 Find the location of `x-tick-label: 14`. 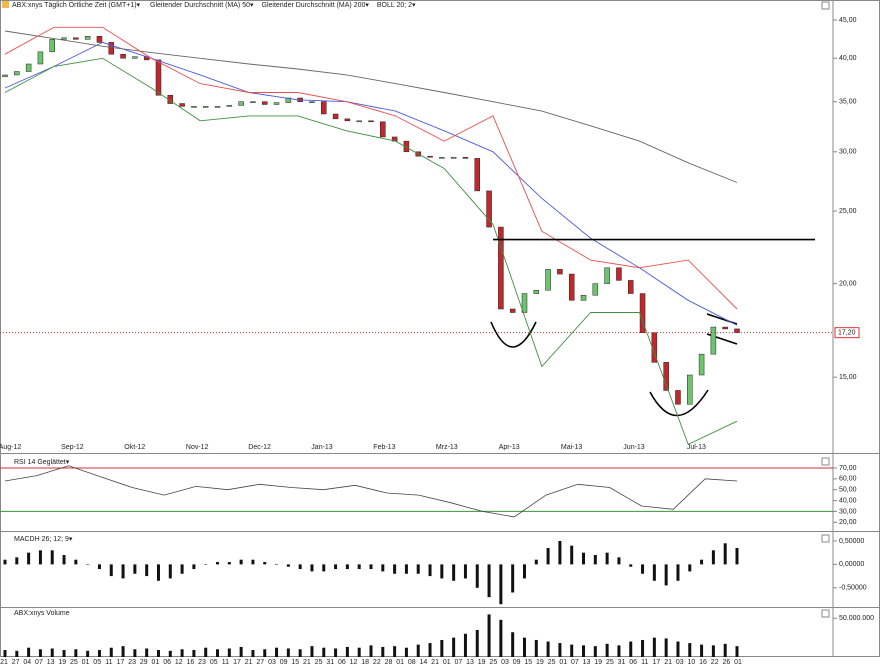

x-tick-label: 14 is located at coordinates (424, 662).